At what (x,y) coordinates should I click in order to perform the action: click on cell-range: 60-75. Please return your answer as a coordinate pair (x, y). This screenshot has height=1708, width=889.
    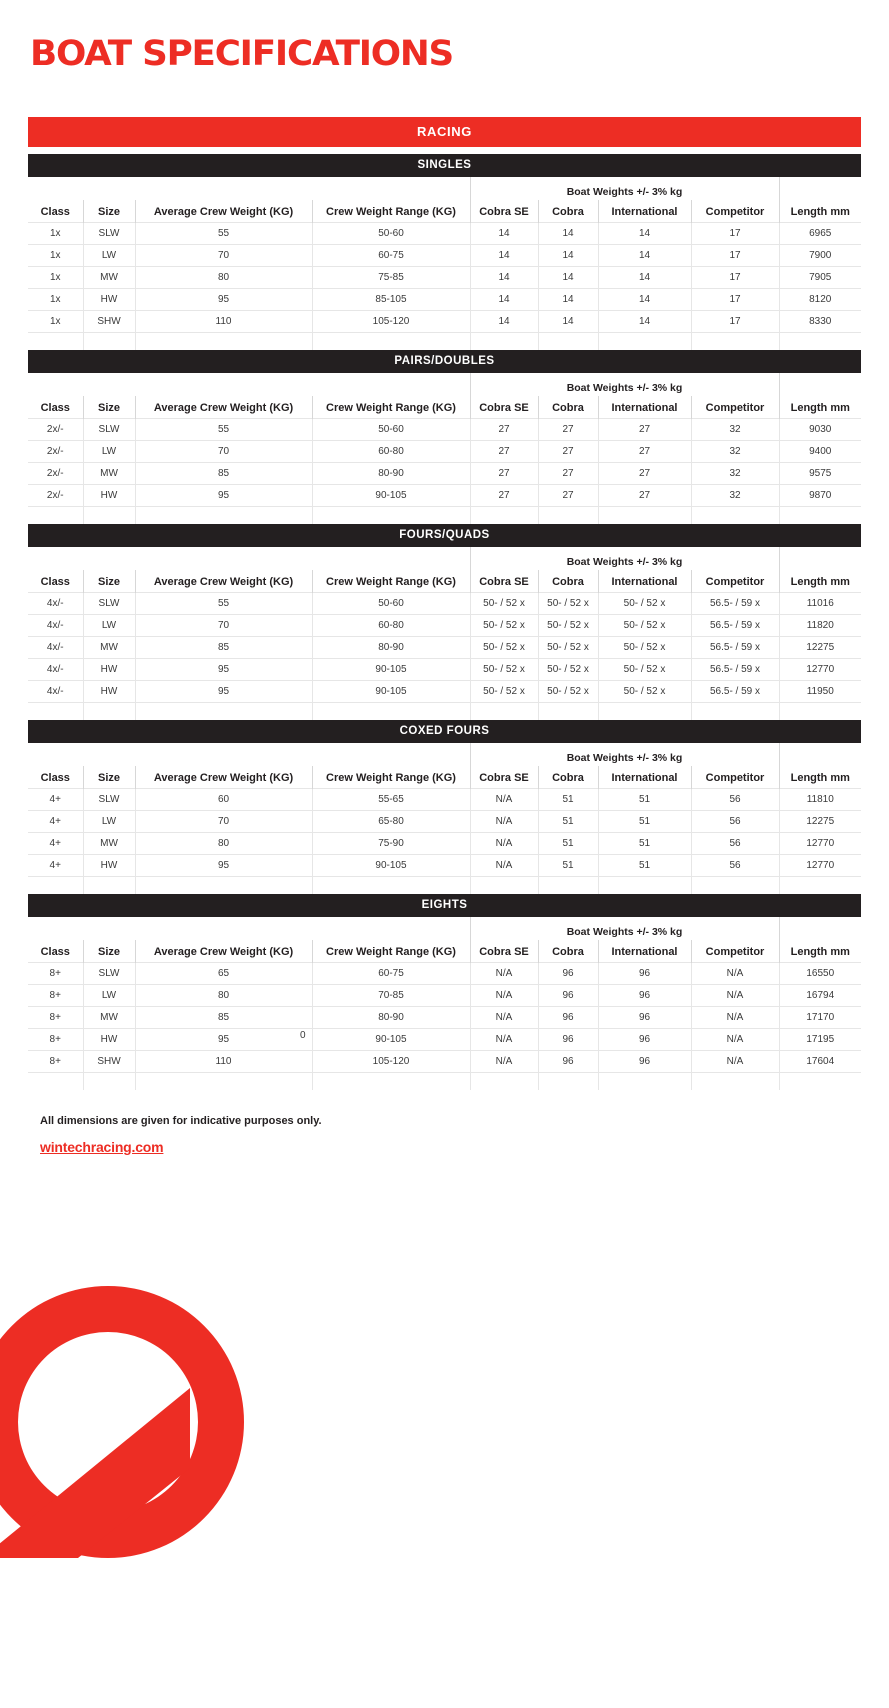
    Looking at the image, I should click on (391, 254).